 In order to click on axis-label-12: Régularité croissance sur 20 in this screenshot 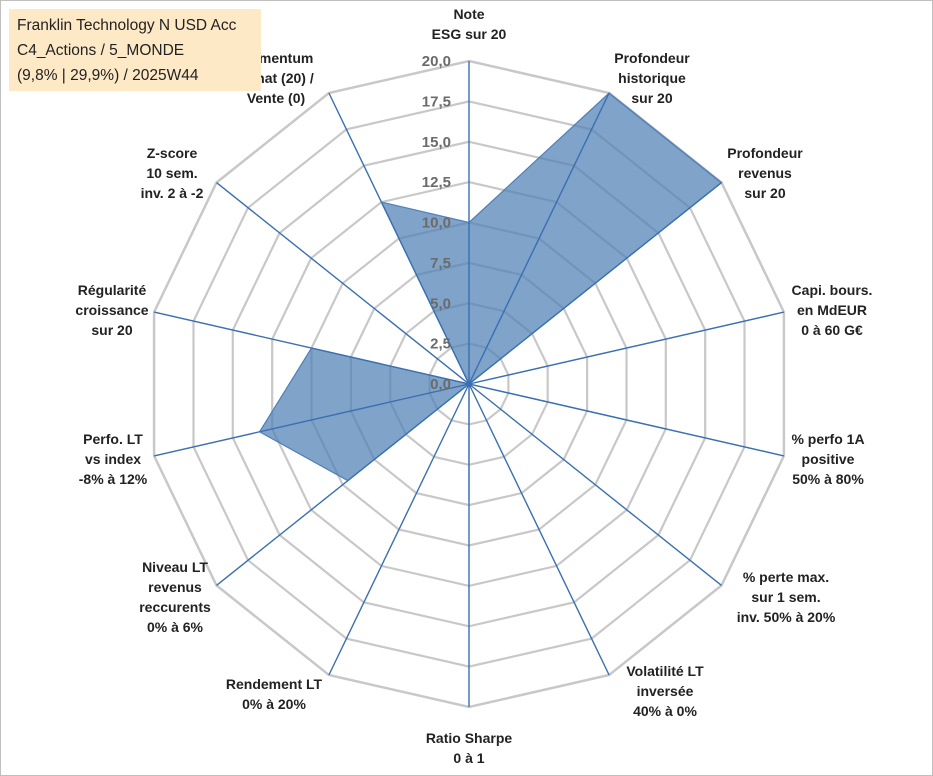, I will do `click(111, 310)`.